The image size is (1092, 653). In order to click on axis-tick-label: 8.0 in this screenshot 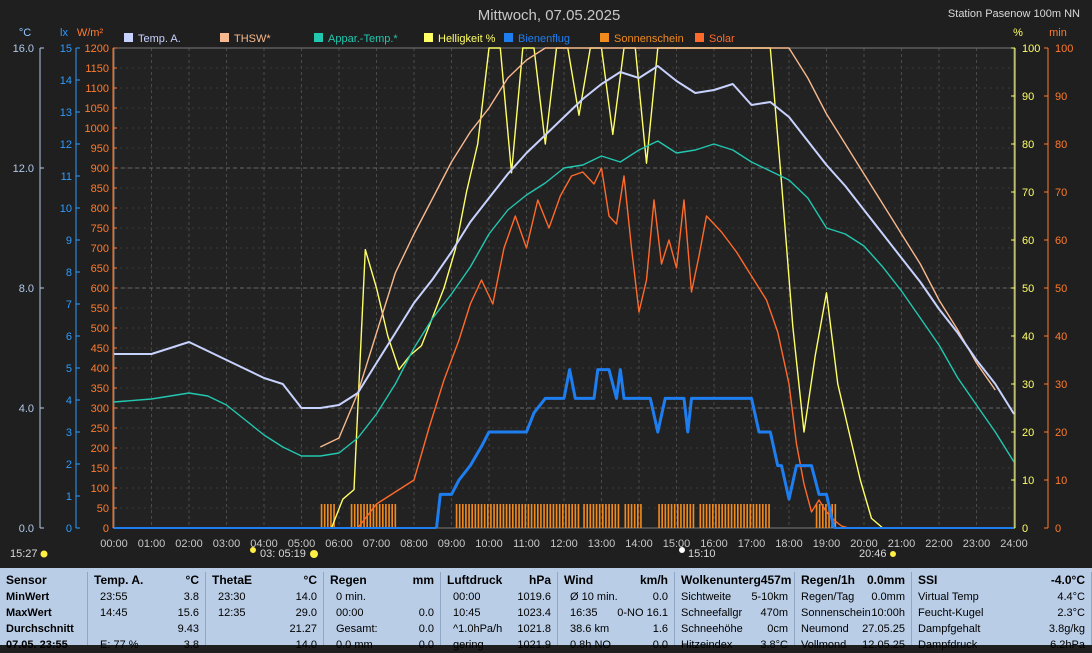, I will do `click(26, 289)`.